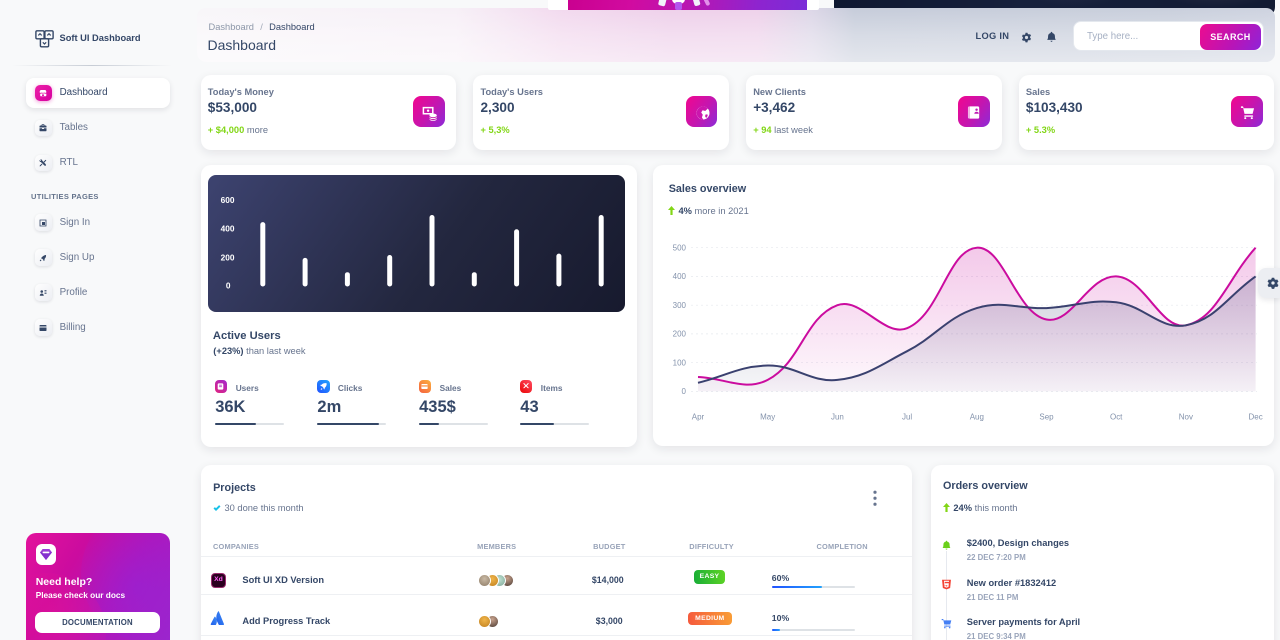 This screenshot has height=640, width=1280. What do you see at coordinates (1256, 416) in the screenshot?
I see `svg-text: Dec` at bounding box center [1256, 416].